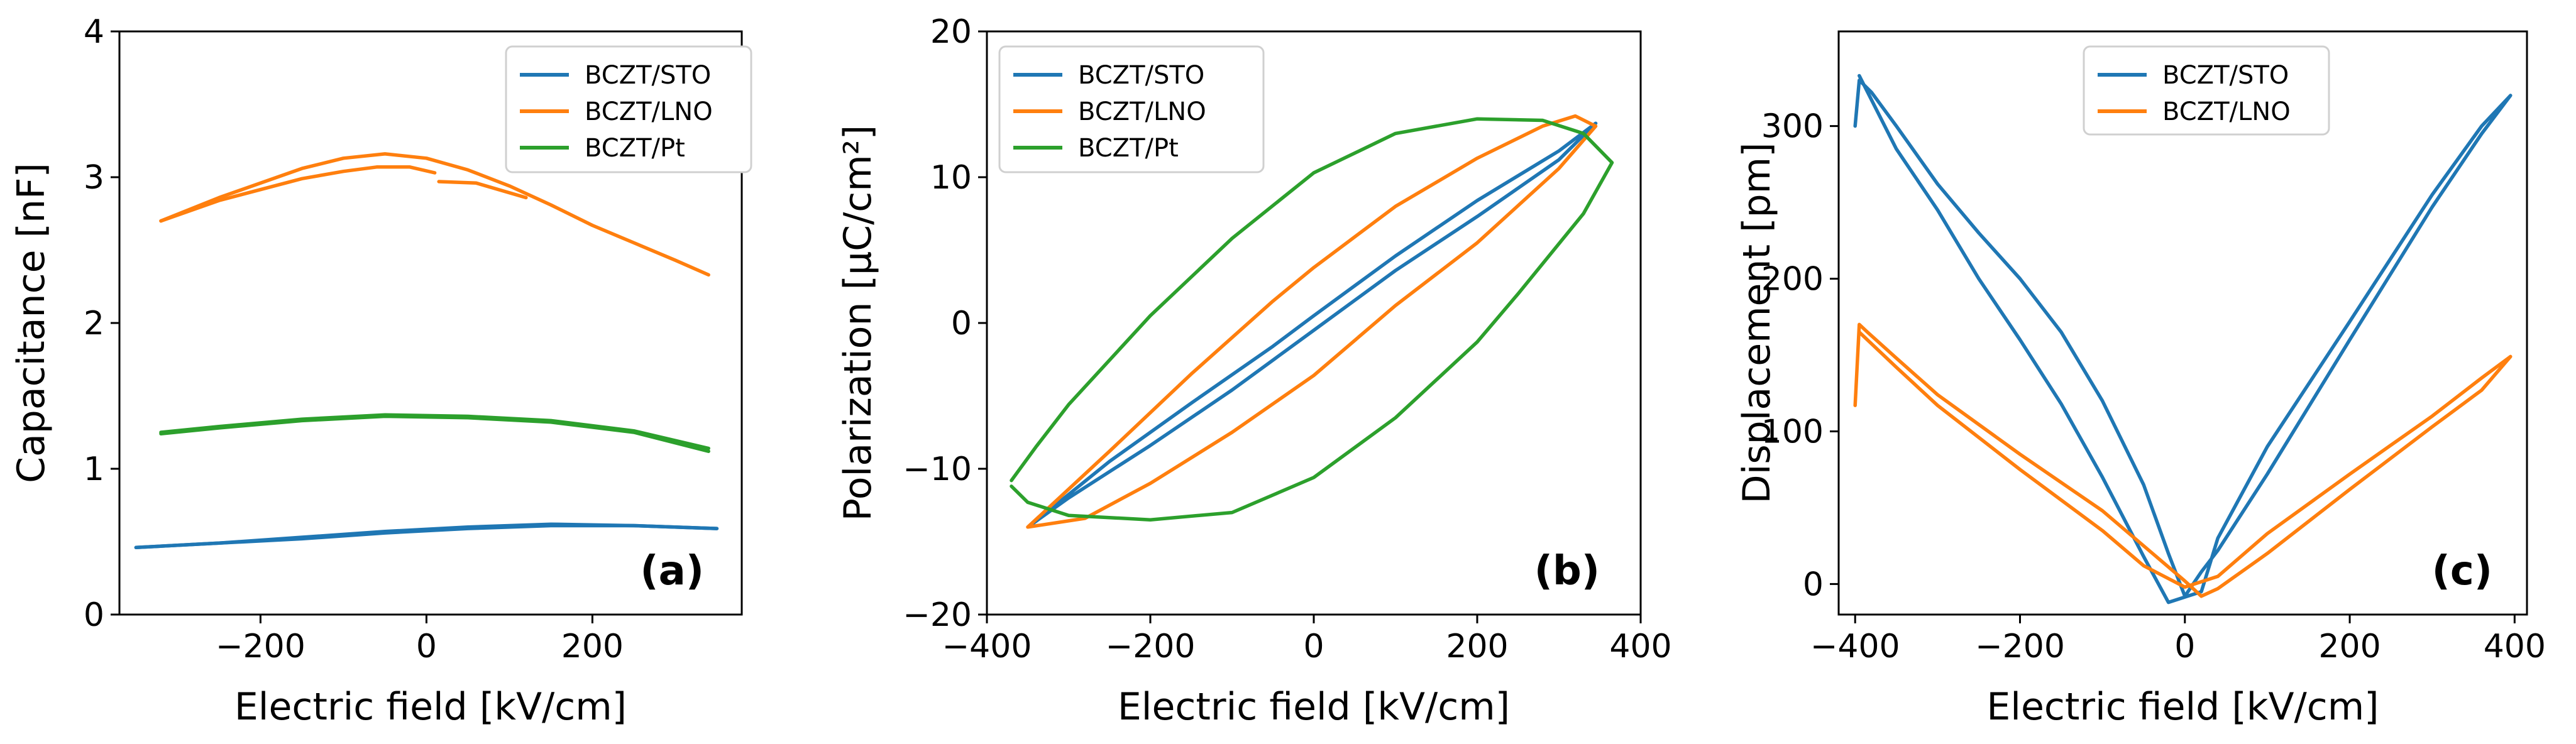 This screenshot has height=744, width=2576. Describe the element at coordinates (2462, 571) in the screenshot. I see `panel-label: (c)` at that location.